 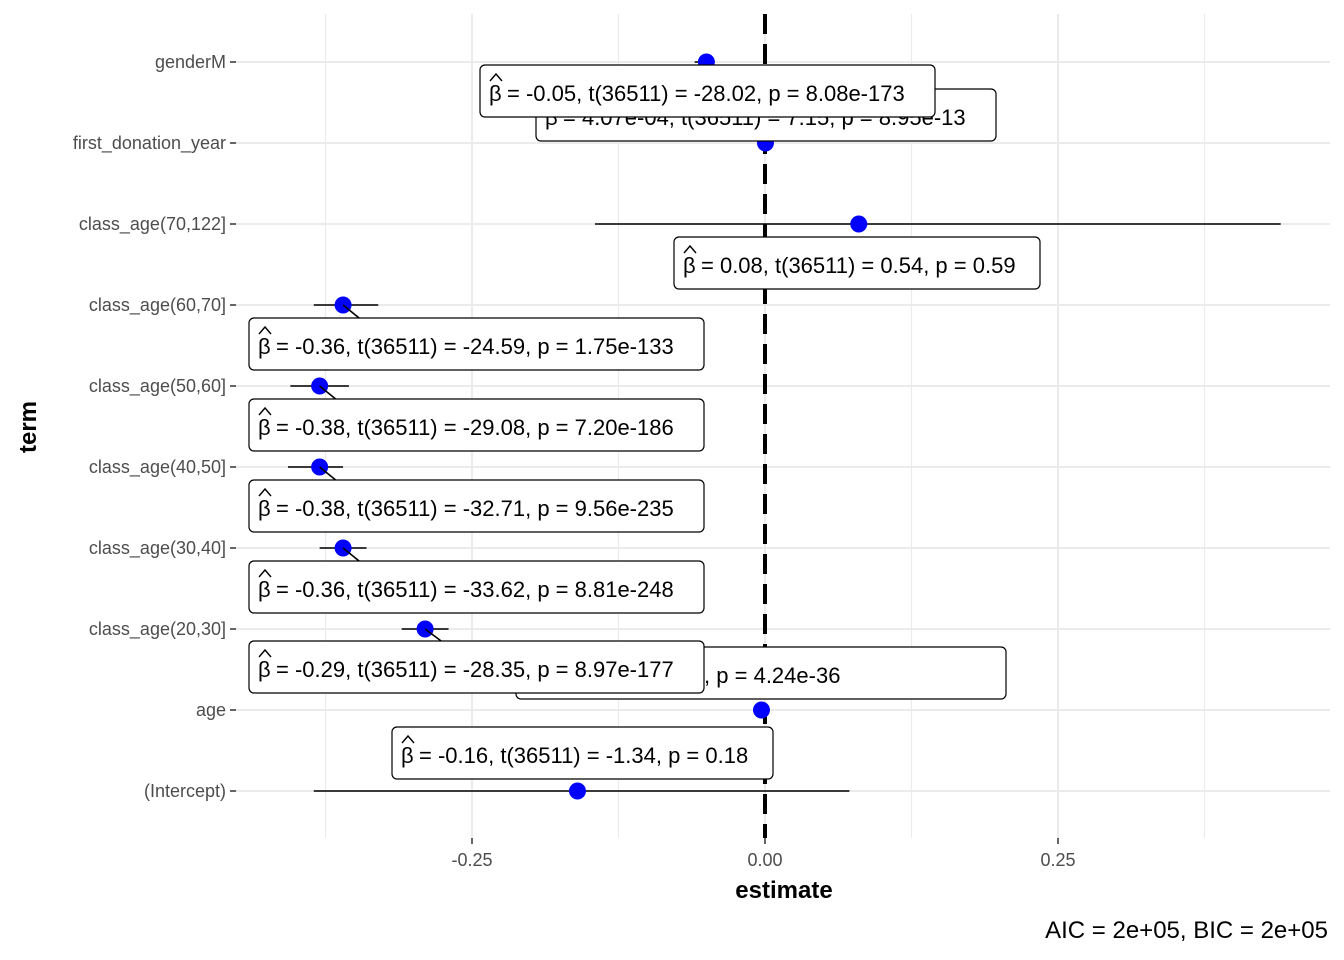 What do you see at coordinates (1186, 930) in the screenshot?
I see `caption: AIC = 2e+05, BIC = 2e+05` at bounding box center [1186, 930].